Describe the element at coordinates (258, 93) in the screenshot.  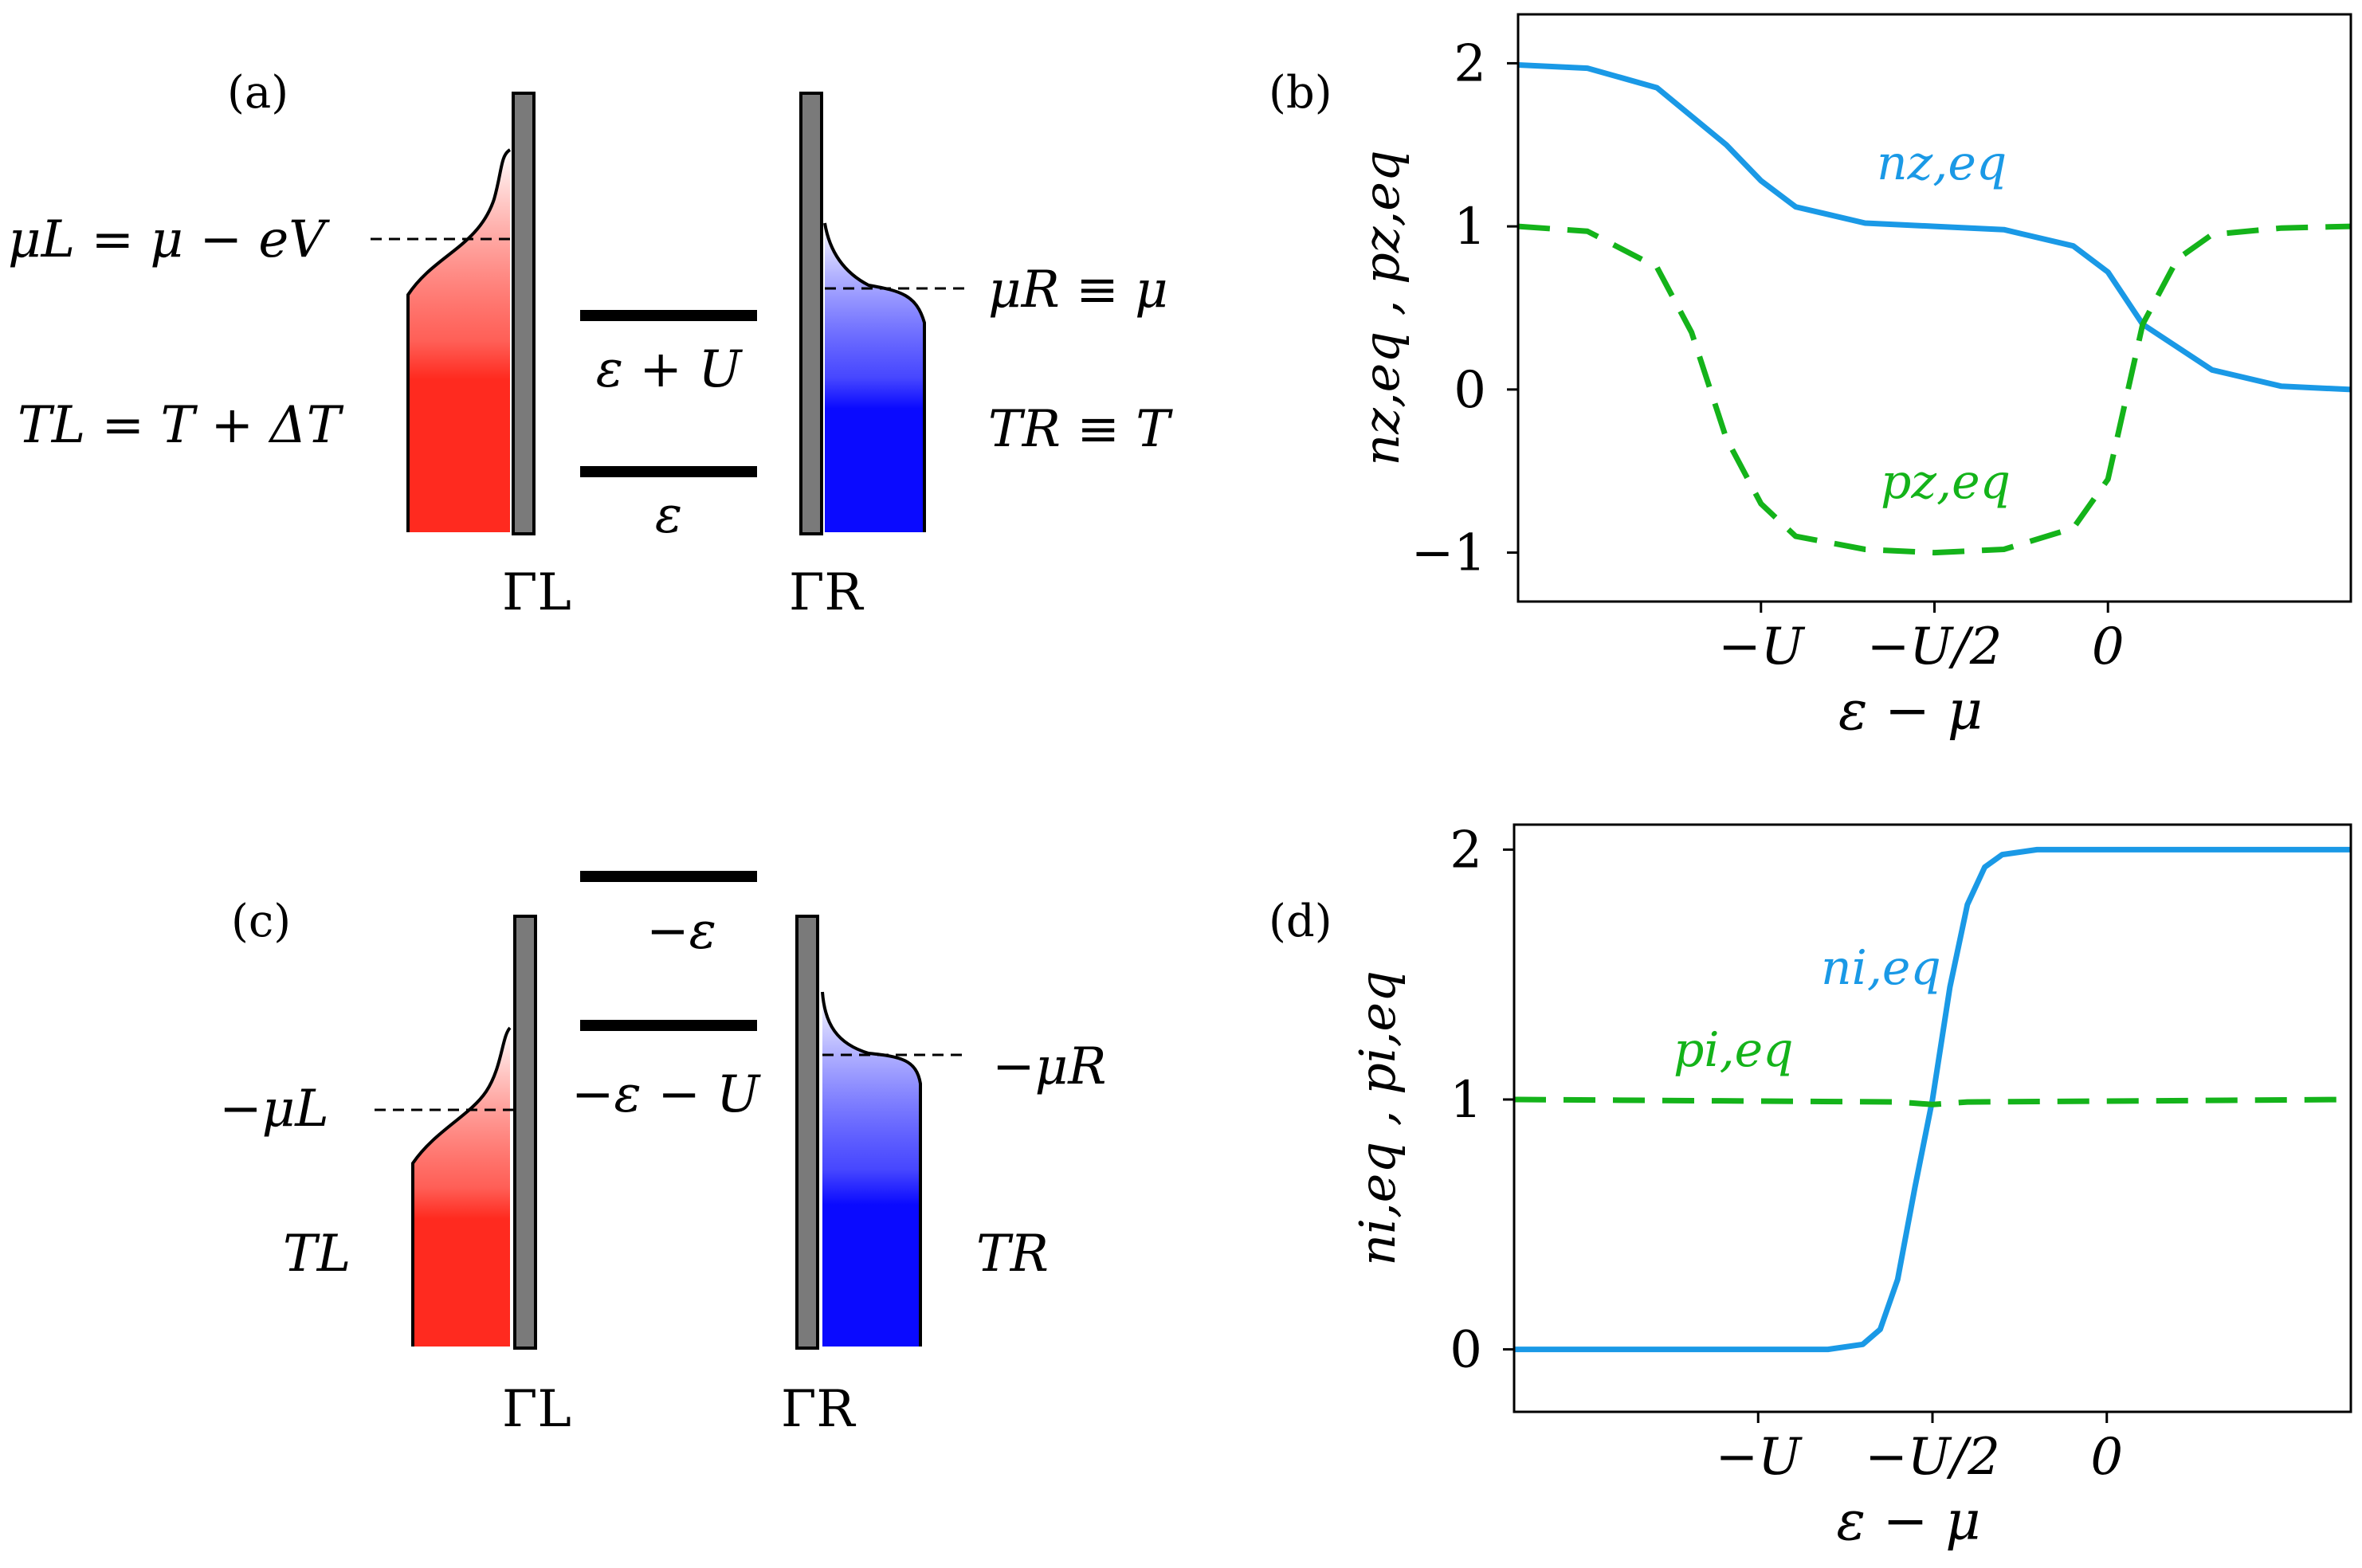
I see `panel-label-a: (a)` at that location.